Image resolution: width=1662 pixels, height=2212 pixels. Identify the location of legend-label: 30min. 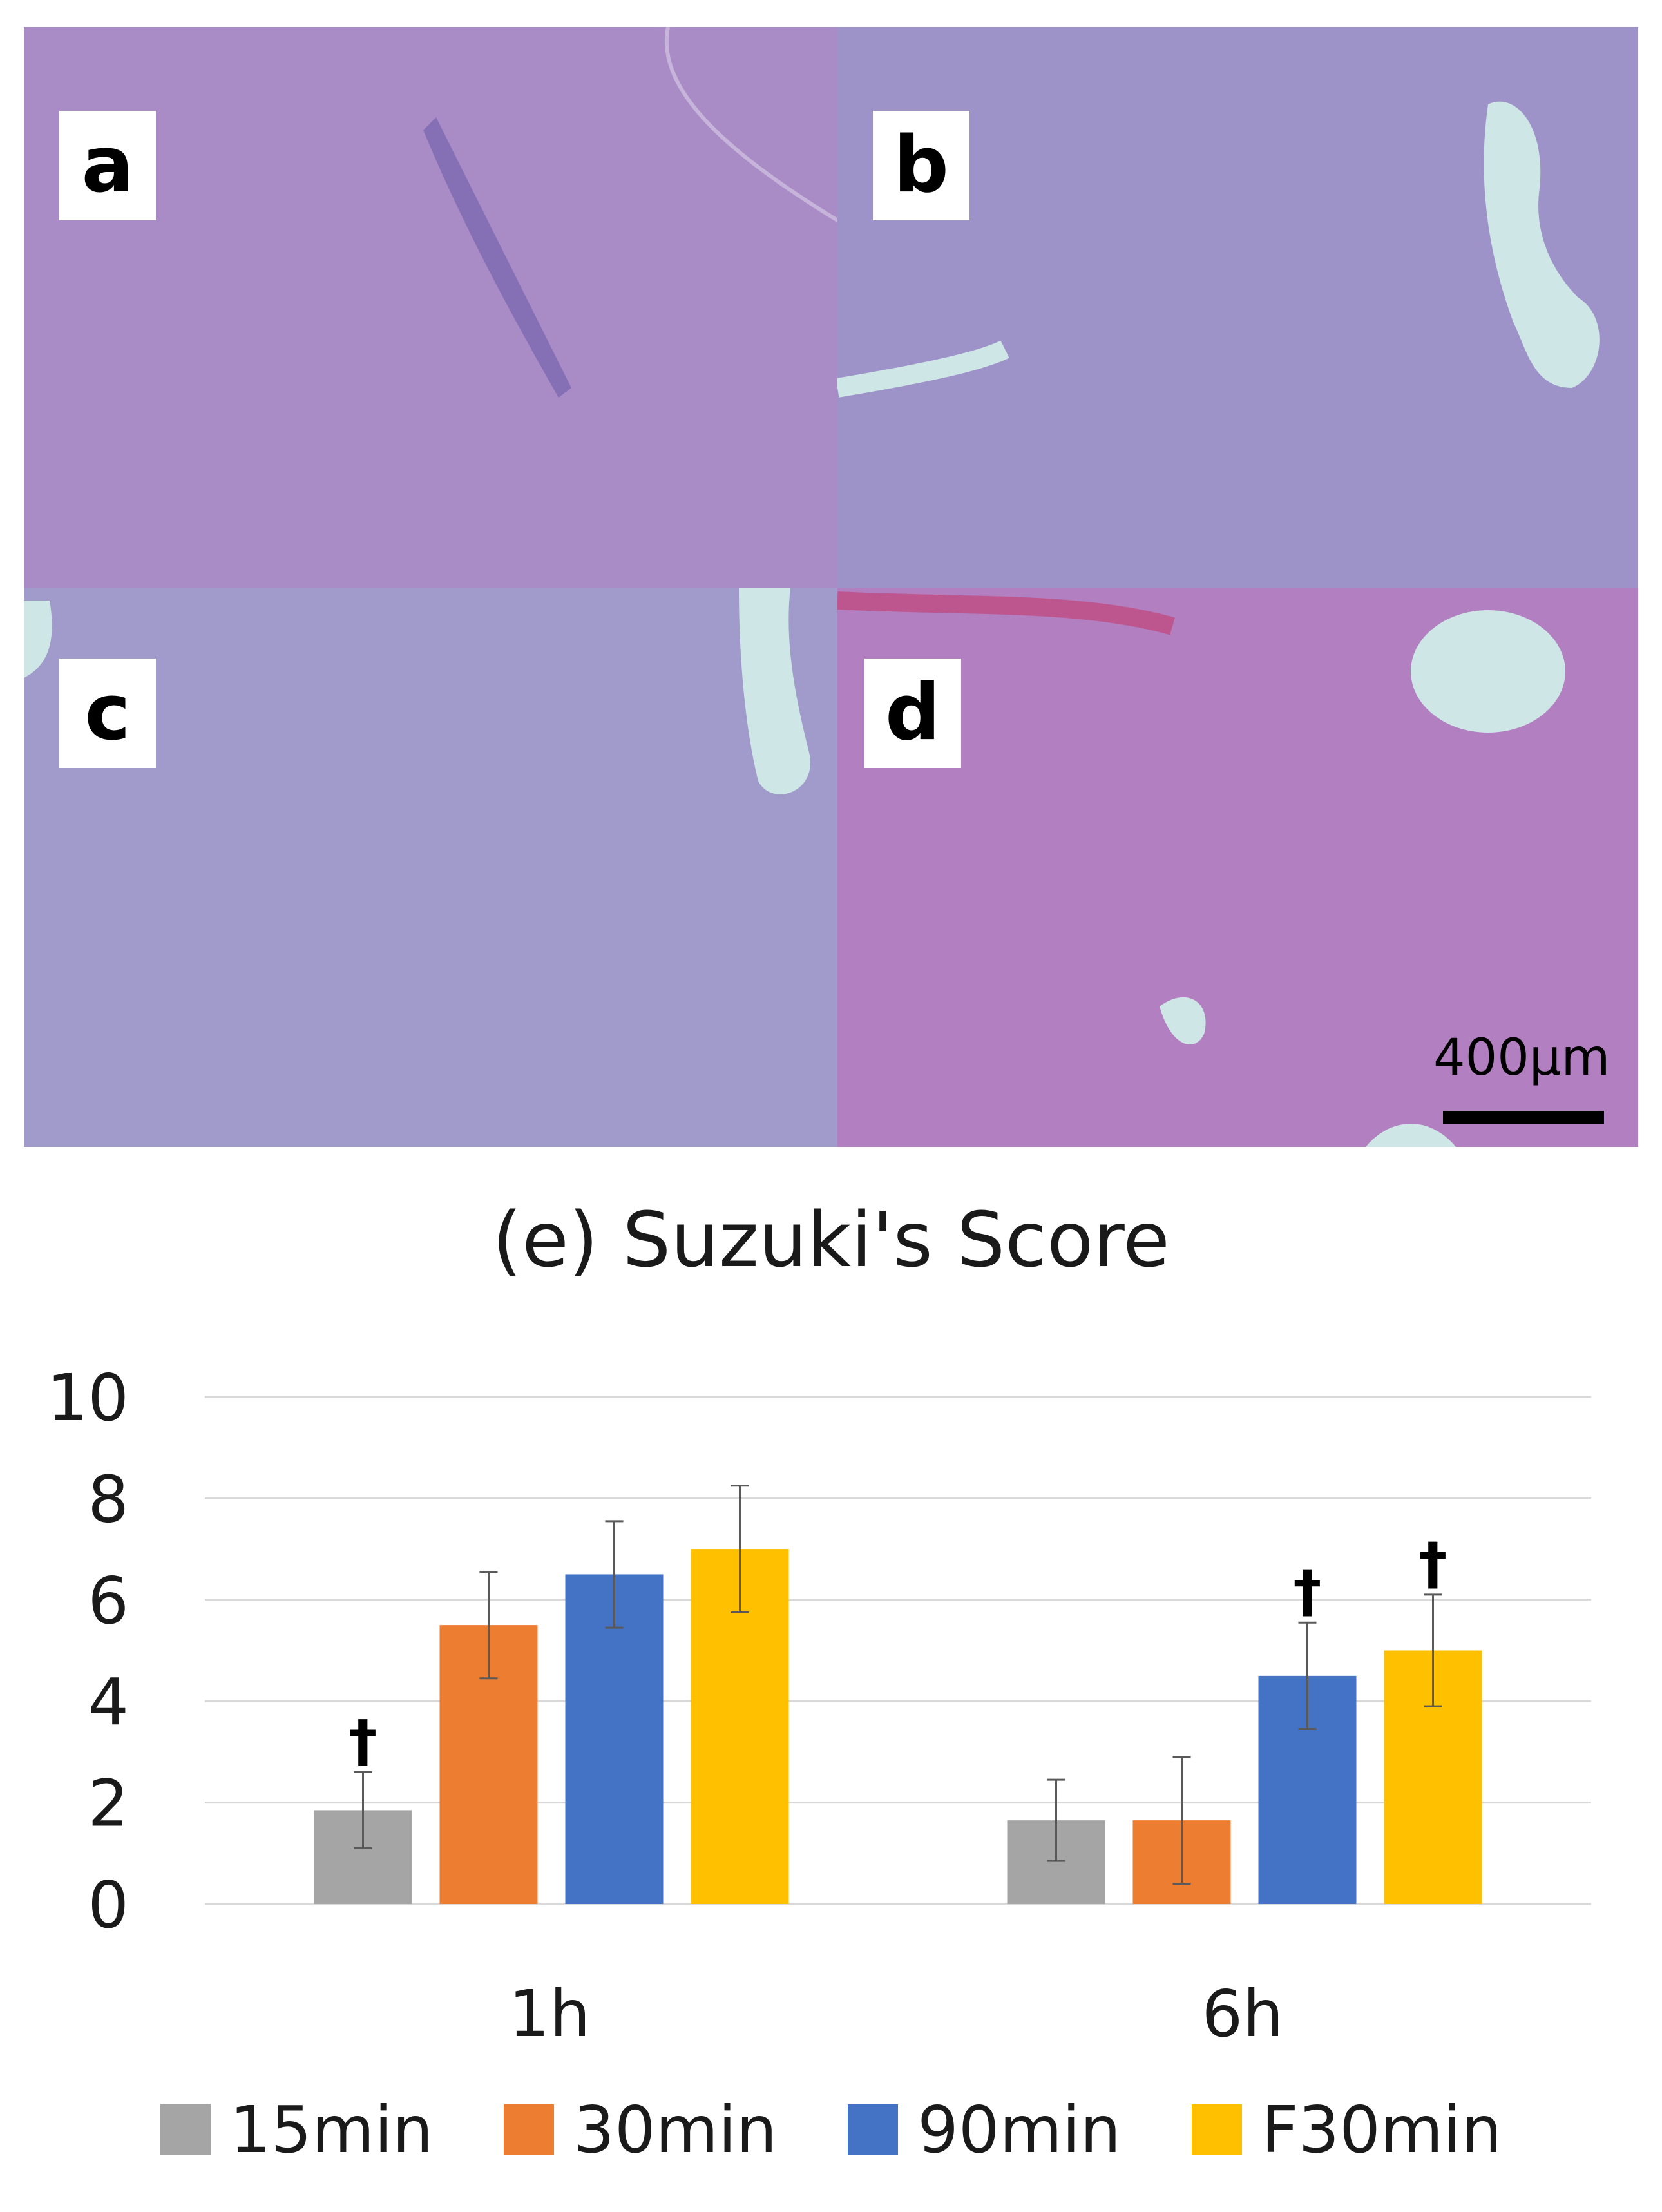
(676, 2130).